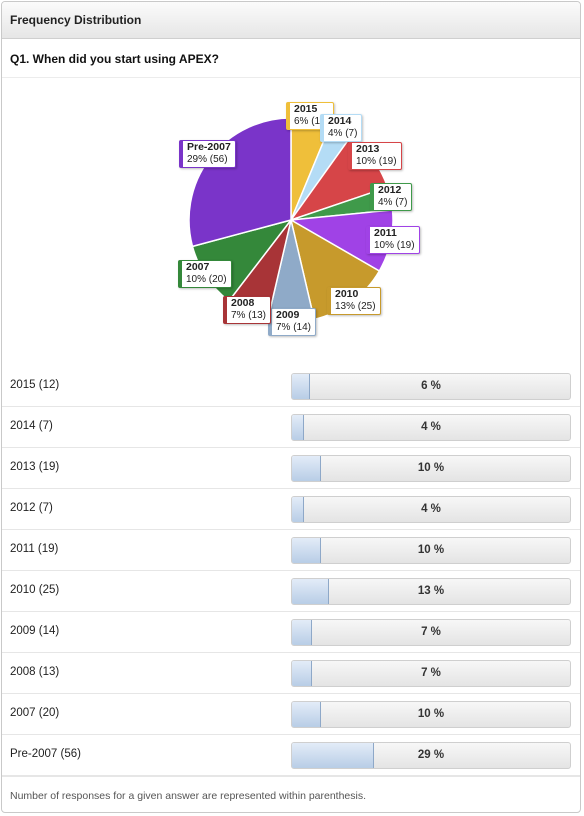 Image resolution: width=584 pixels, height=816 pixels. What do you see at coordinates (45, 754) in the screenshot?
I see `answer-label: Pre-2007 (56)` at bounding box center [45, 754].